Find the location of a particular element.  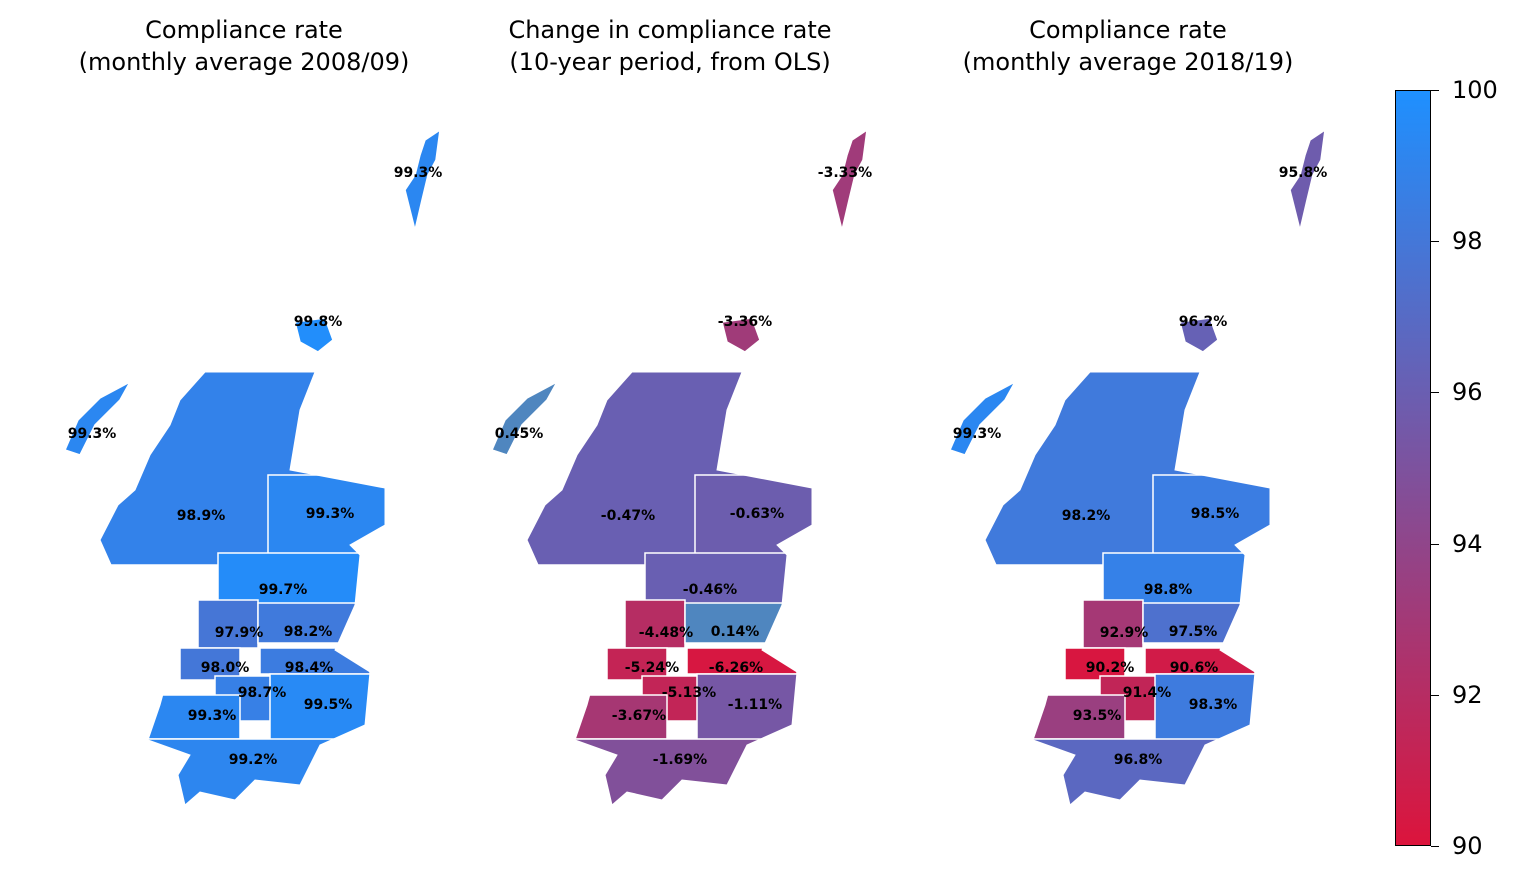

region-value-label: 98.3% is located at coordinates (1213, 705).